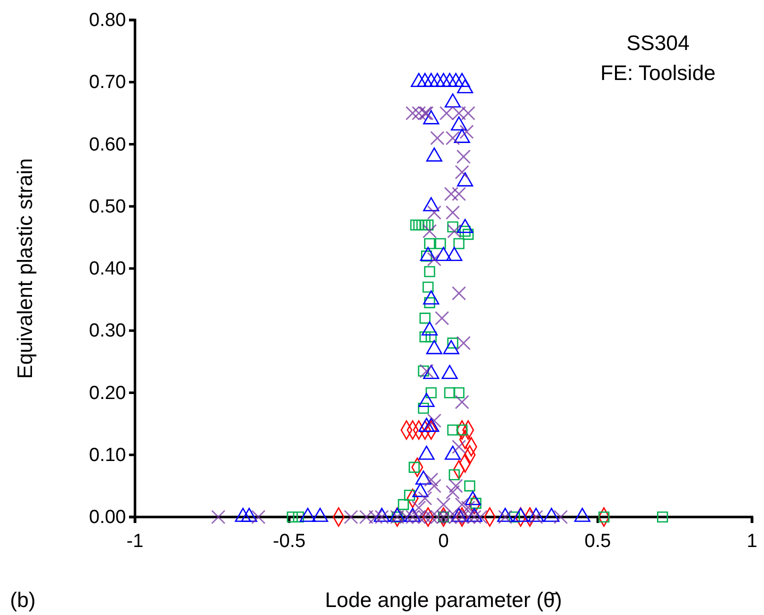  I want to click on y-tick-label: 0.70, so click(107, 83).